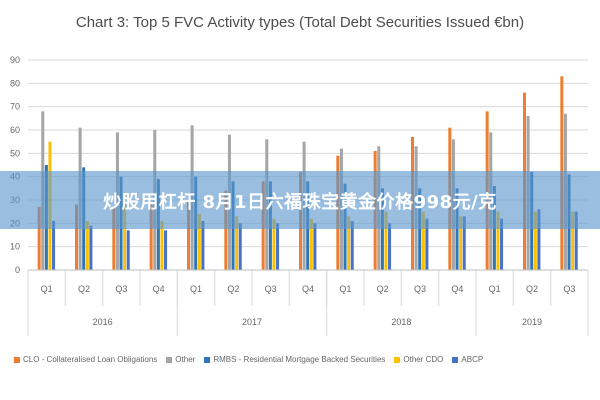 The width and height of the screenshot is (600, 400). Describe the element at coordinates (15, 247) in the screenshot. I see `y-tick-label: 10` at that location.